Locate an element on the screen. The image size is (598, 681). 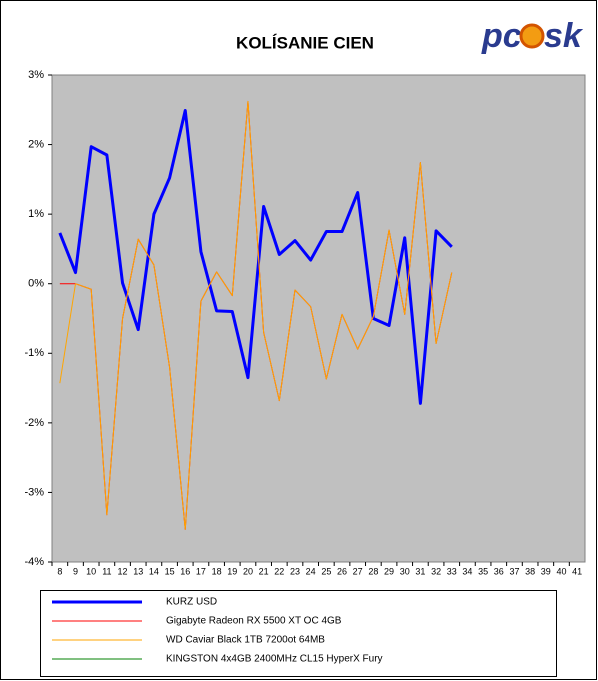
x-tick-label: 20 is located at coordinates (248, 571).